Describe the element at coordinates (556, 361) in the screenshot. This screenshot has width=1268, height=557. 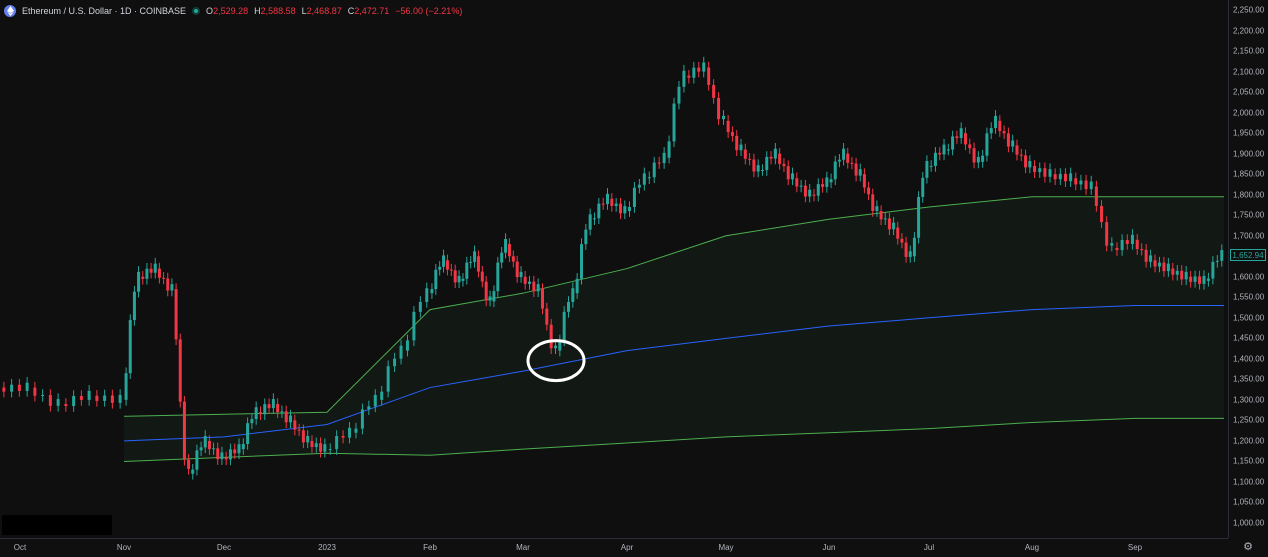
I see `annotation-circle` at that location.